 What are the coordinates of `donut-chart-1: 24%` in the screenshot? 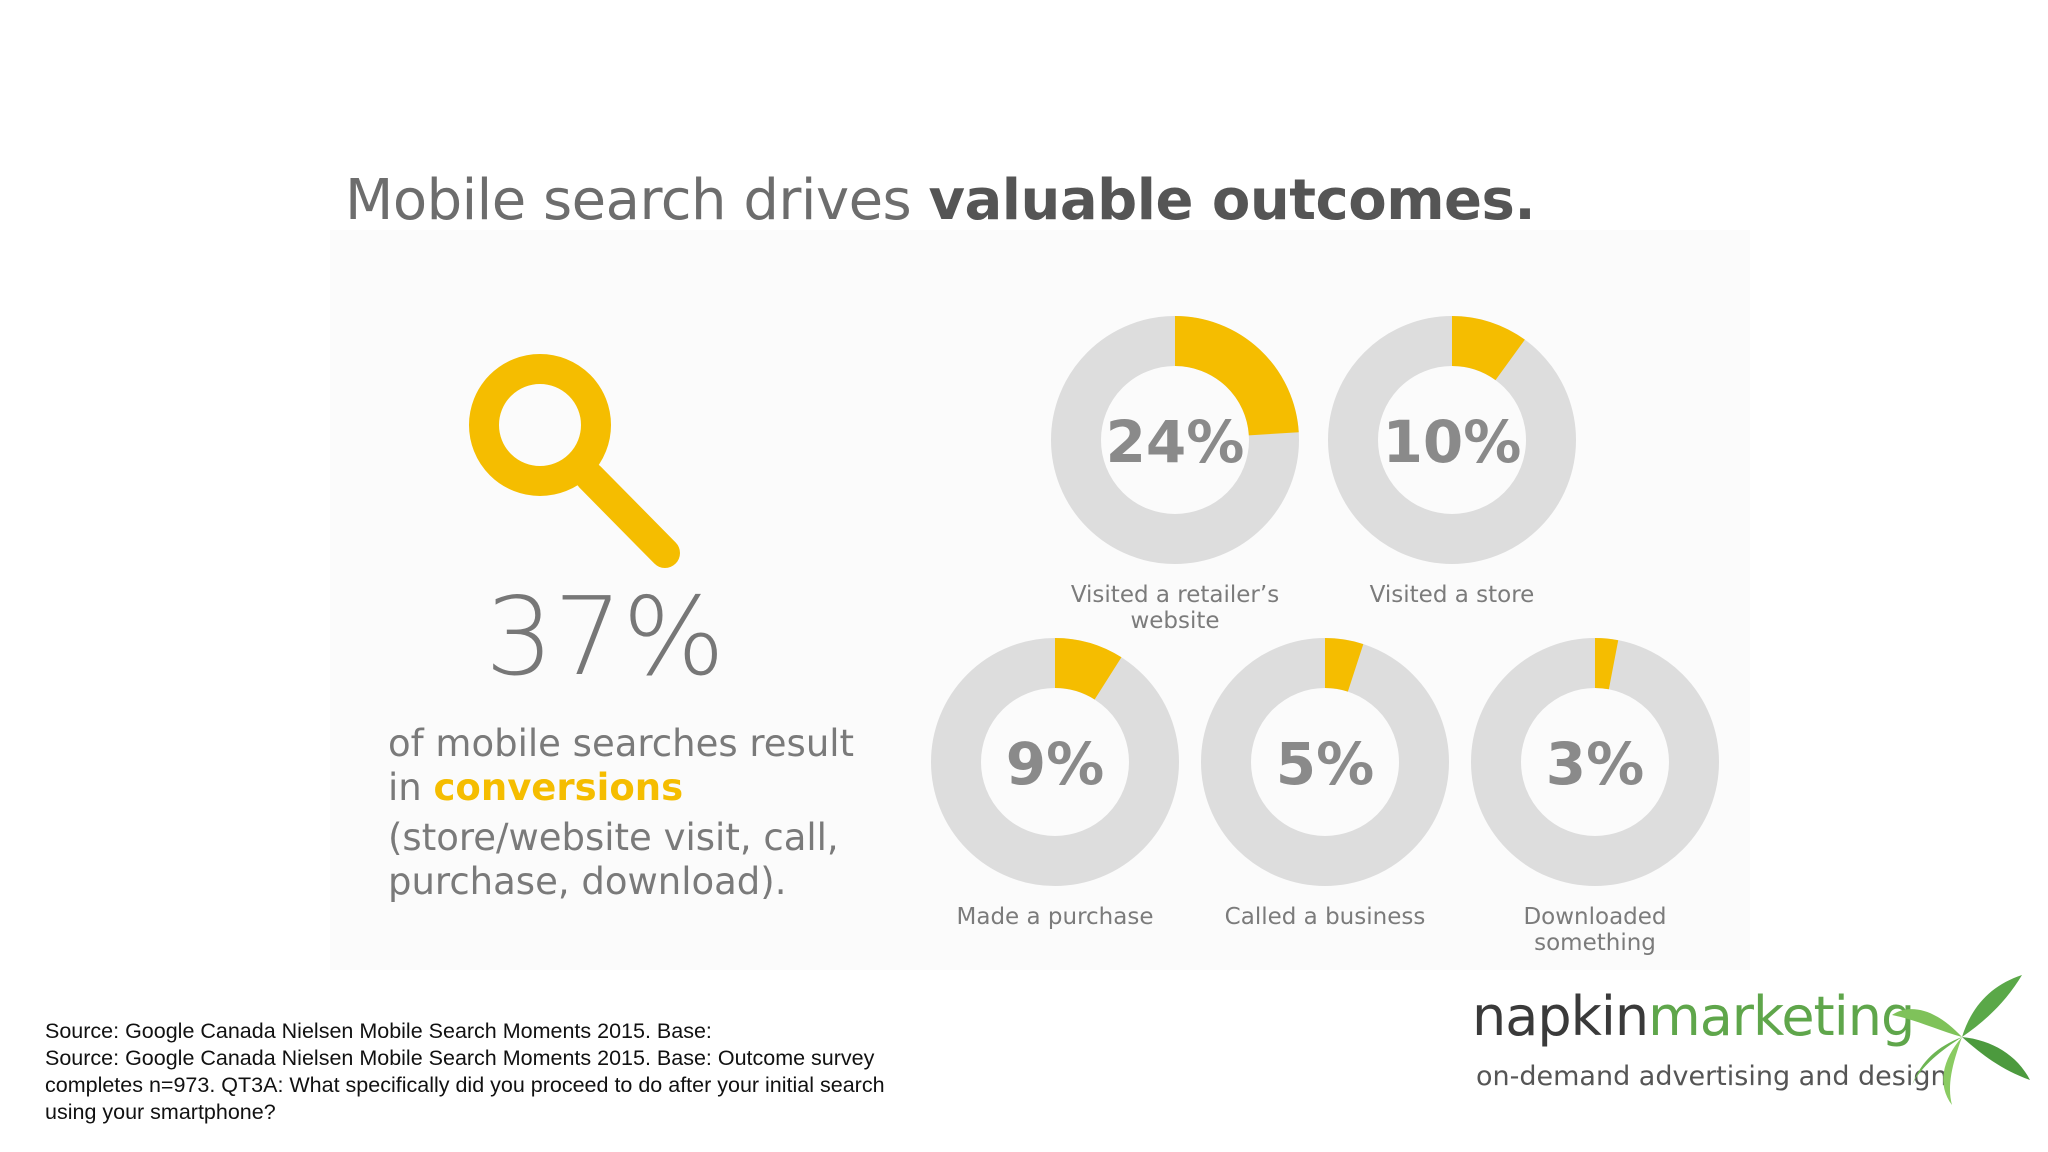 It's located at (1175, 440).